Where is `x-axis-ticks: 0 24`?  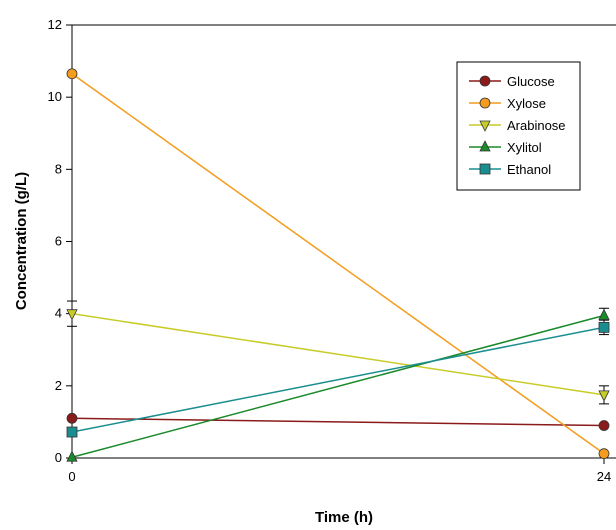 x-axis-ticks: 0 24 is located at coordinates (339, 471).